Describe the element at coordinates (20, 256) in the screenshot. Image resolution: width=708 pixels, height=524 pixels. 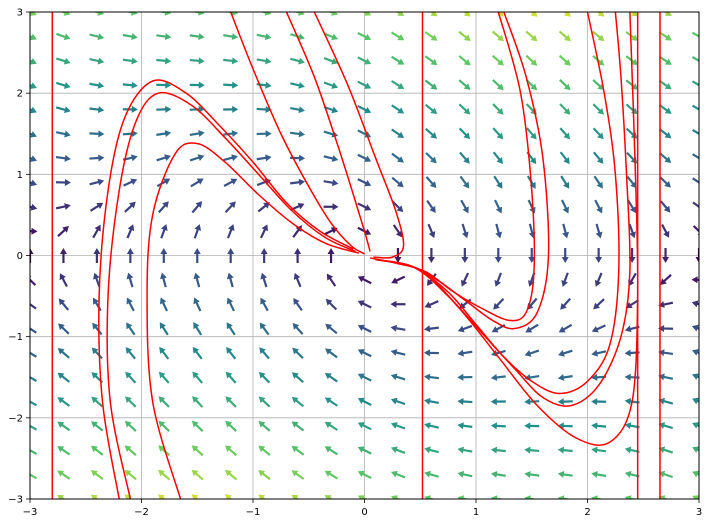
I see `y-tick-label-3: 0` at that location.